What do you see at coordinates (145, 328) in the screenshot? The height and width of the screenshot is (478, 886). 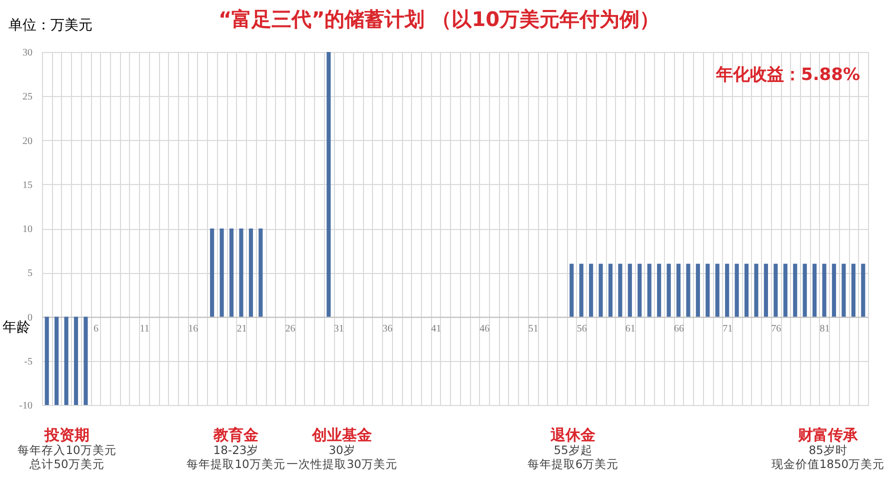 I see `x-tick-label: 11` at bounding box center [145, 328].